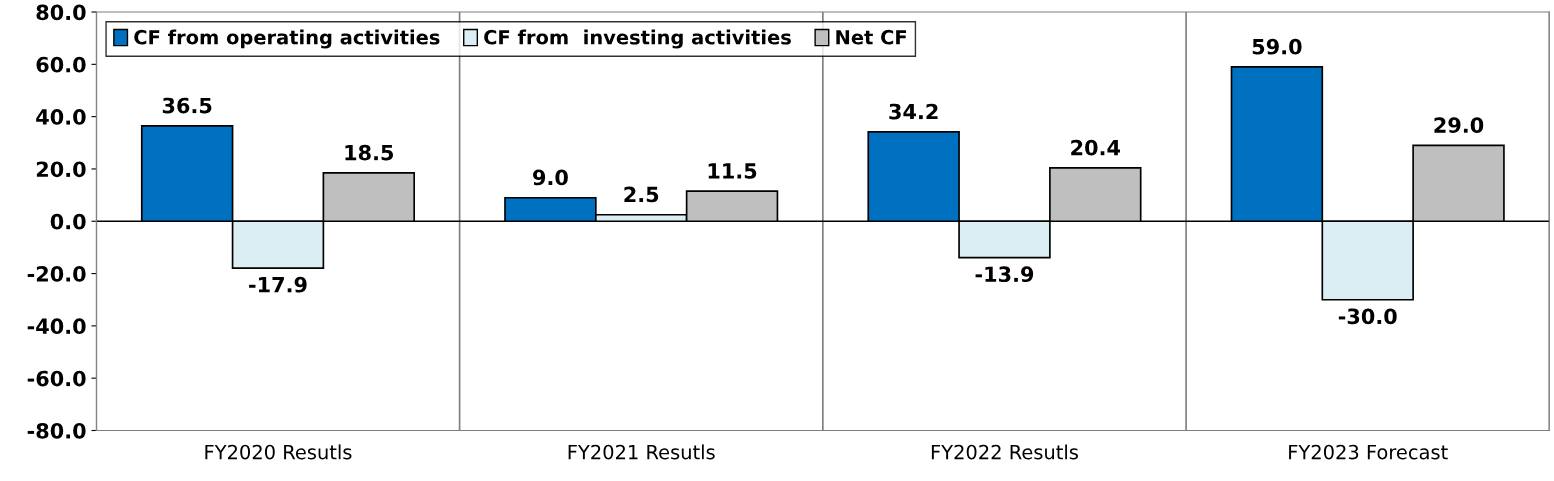  I want to click on data-label: 2.5, so click(641, 194).